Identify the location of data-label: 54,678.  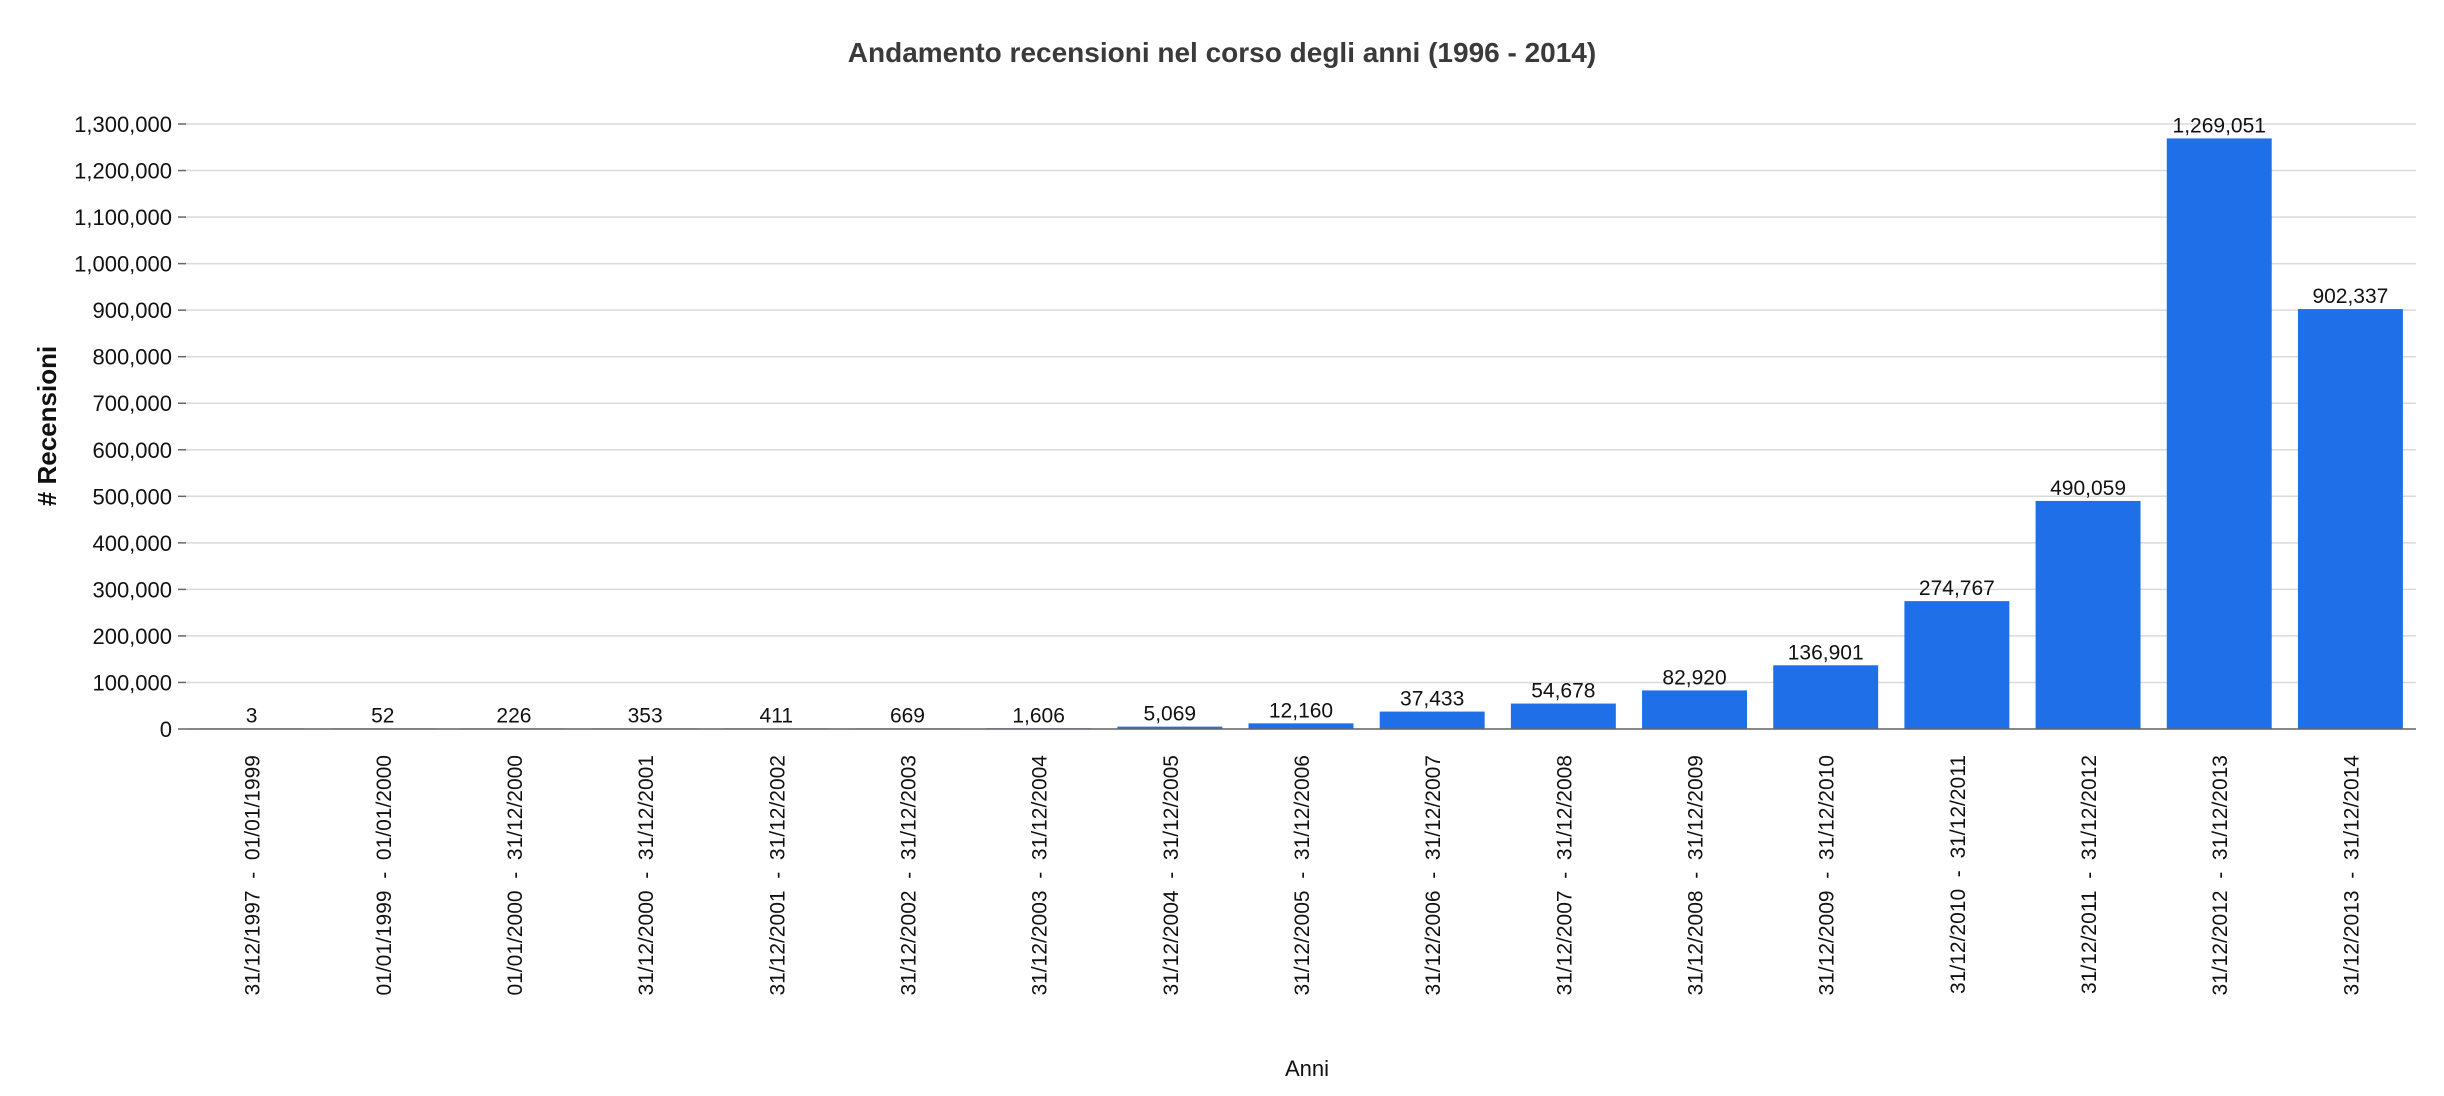
(1563, 691).